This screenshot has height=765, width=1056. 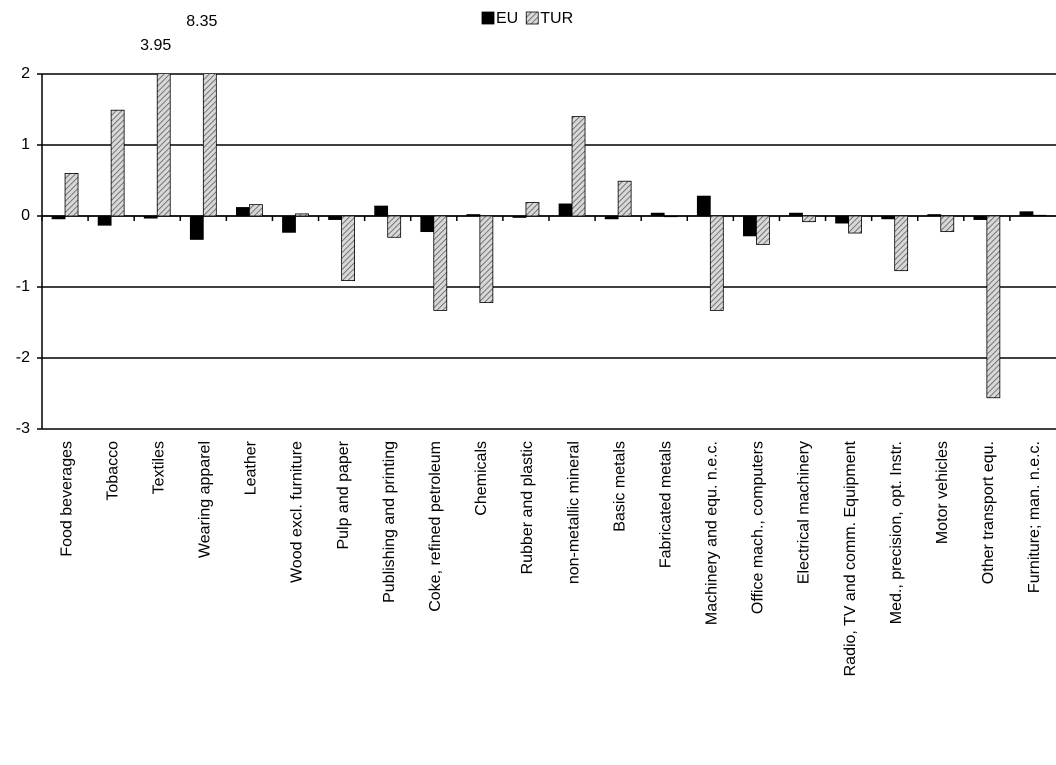 I want to click on legend-label: TUR, so click(x=556, y=18).